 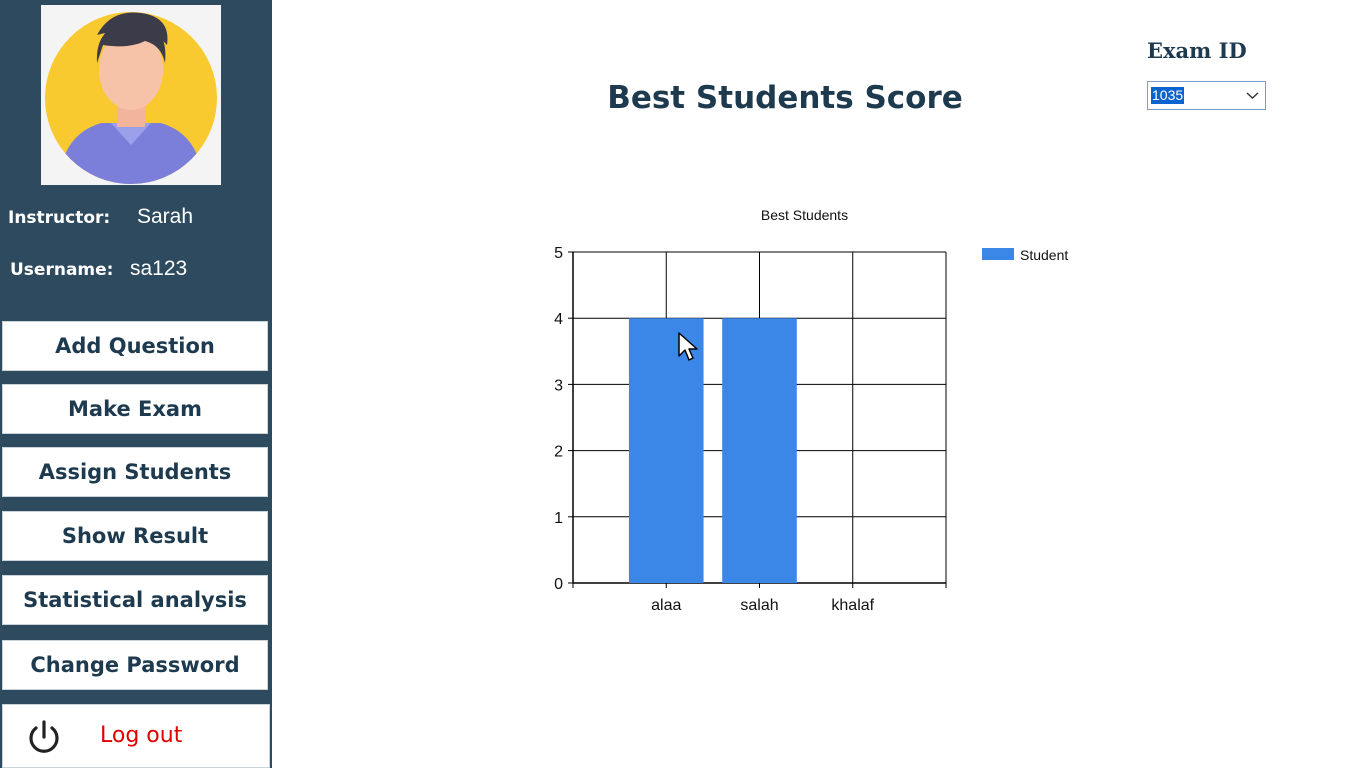 What do you see at coordinates (558, 253) in the screenshot?
I see `y-tick-label: 5` at bounding box center [558, 253].